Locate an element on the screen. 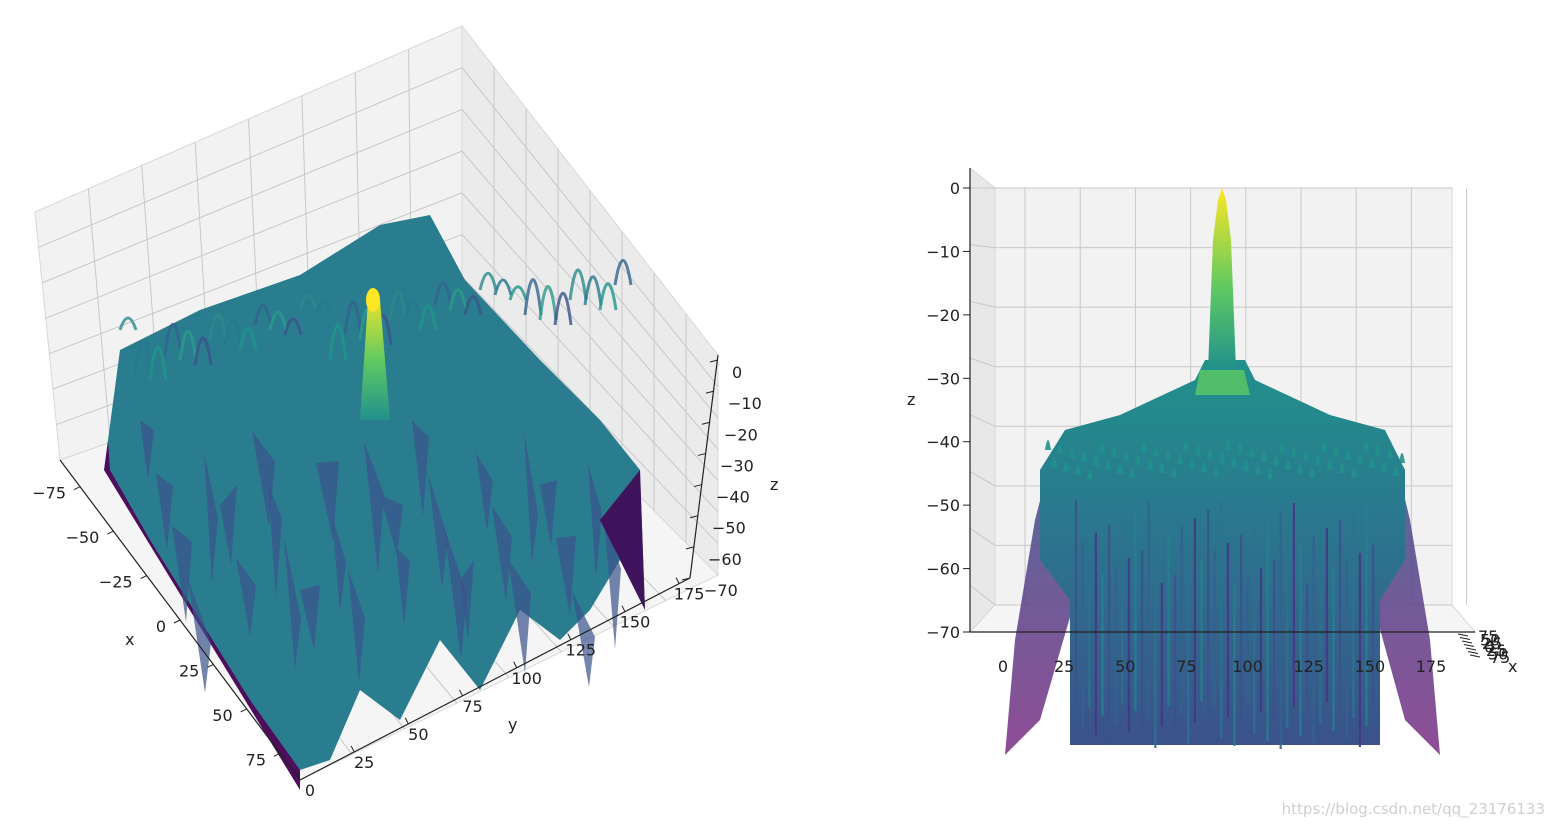 The width and height of the screenshot is (1555, 826). side-pane is located at coordinates (982, 400).